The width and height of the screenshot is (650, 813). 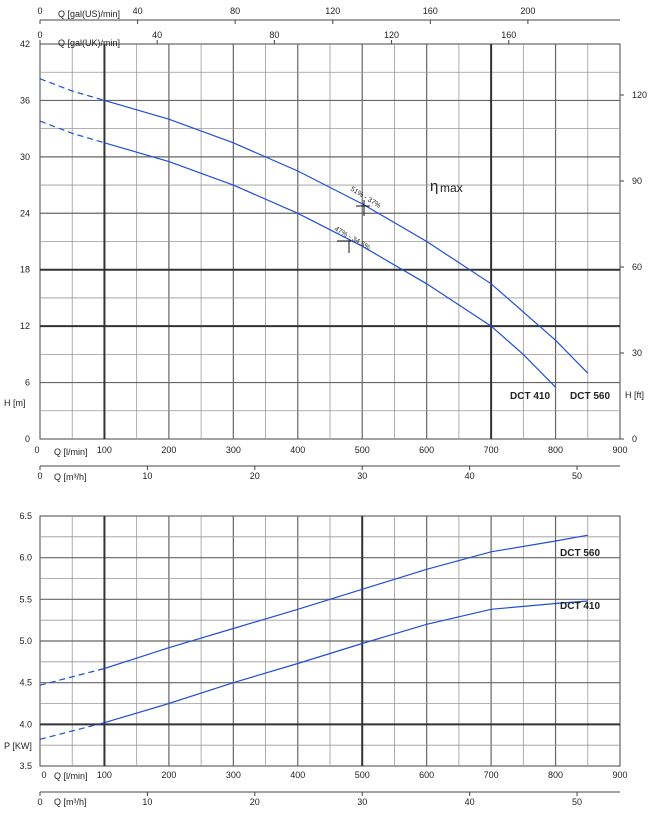 What do you see at coordinates (362, 802) in the screenshot?
I see `power-m3h-tick-label: 30` at bounding box center [362, 802].